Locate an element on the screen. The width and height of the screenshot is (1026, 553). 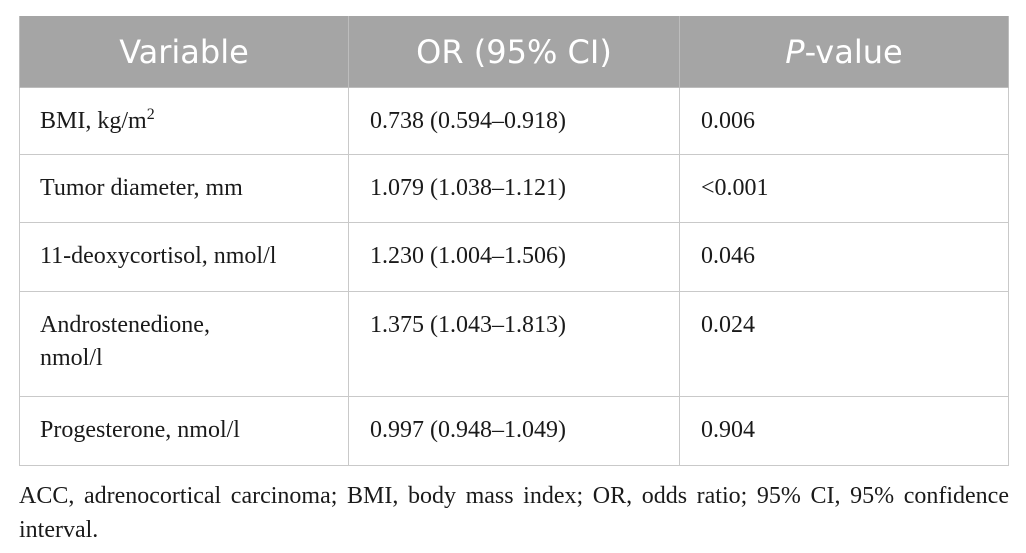
unit-superscript: 2 is located at coordinates (150, 114).